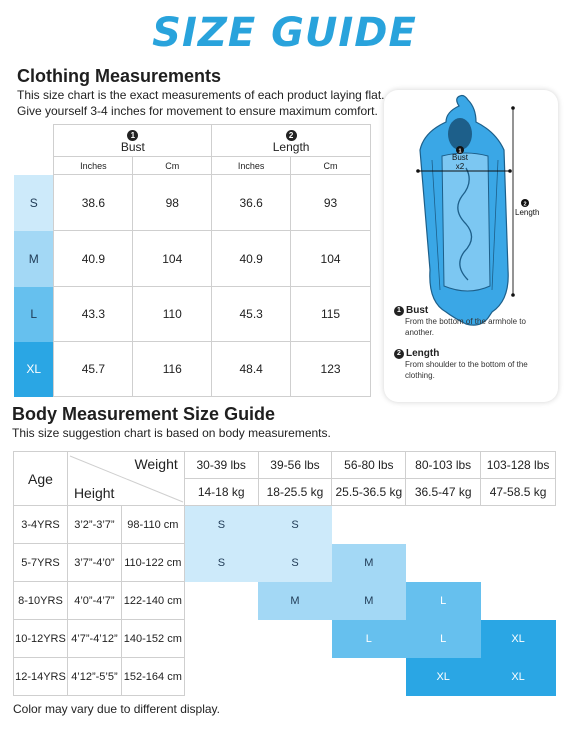 This screenshot has height=736, width=569. Describe the element at coordinates (172, 202) in the screenshot. I see `bust-cm-cell: 98` at that location.